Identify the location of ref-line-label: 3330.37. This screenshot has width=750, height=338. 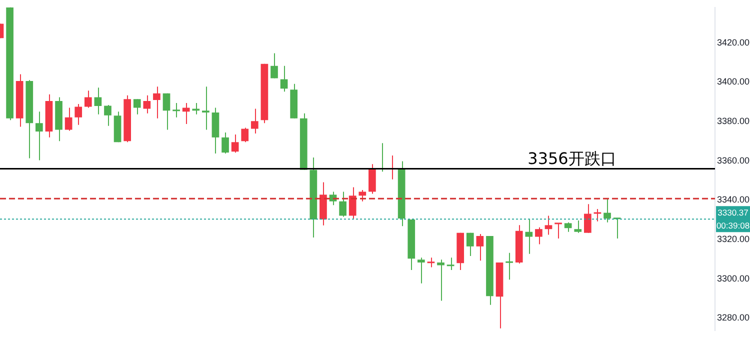
(733, 212).